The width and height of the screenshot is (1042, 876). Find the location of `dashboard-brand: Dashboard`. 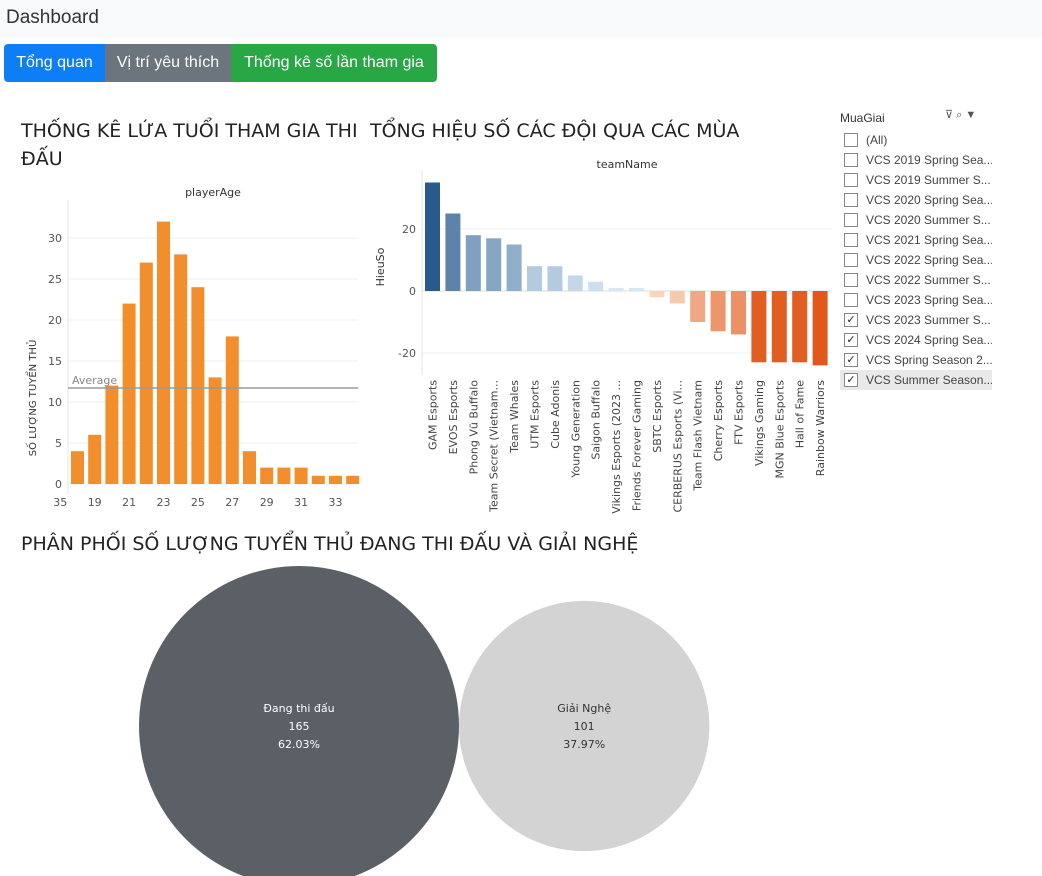

dashboard-brand: Dashboard is located at coordinates (52, 17).